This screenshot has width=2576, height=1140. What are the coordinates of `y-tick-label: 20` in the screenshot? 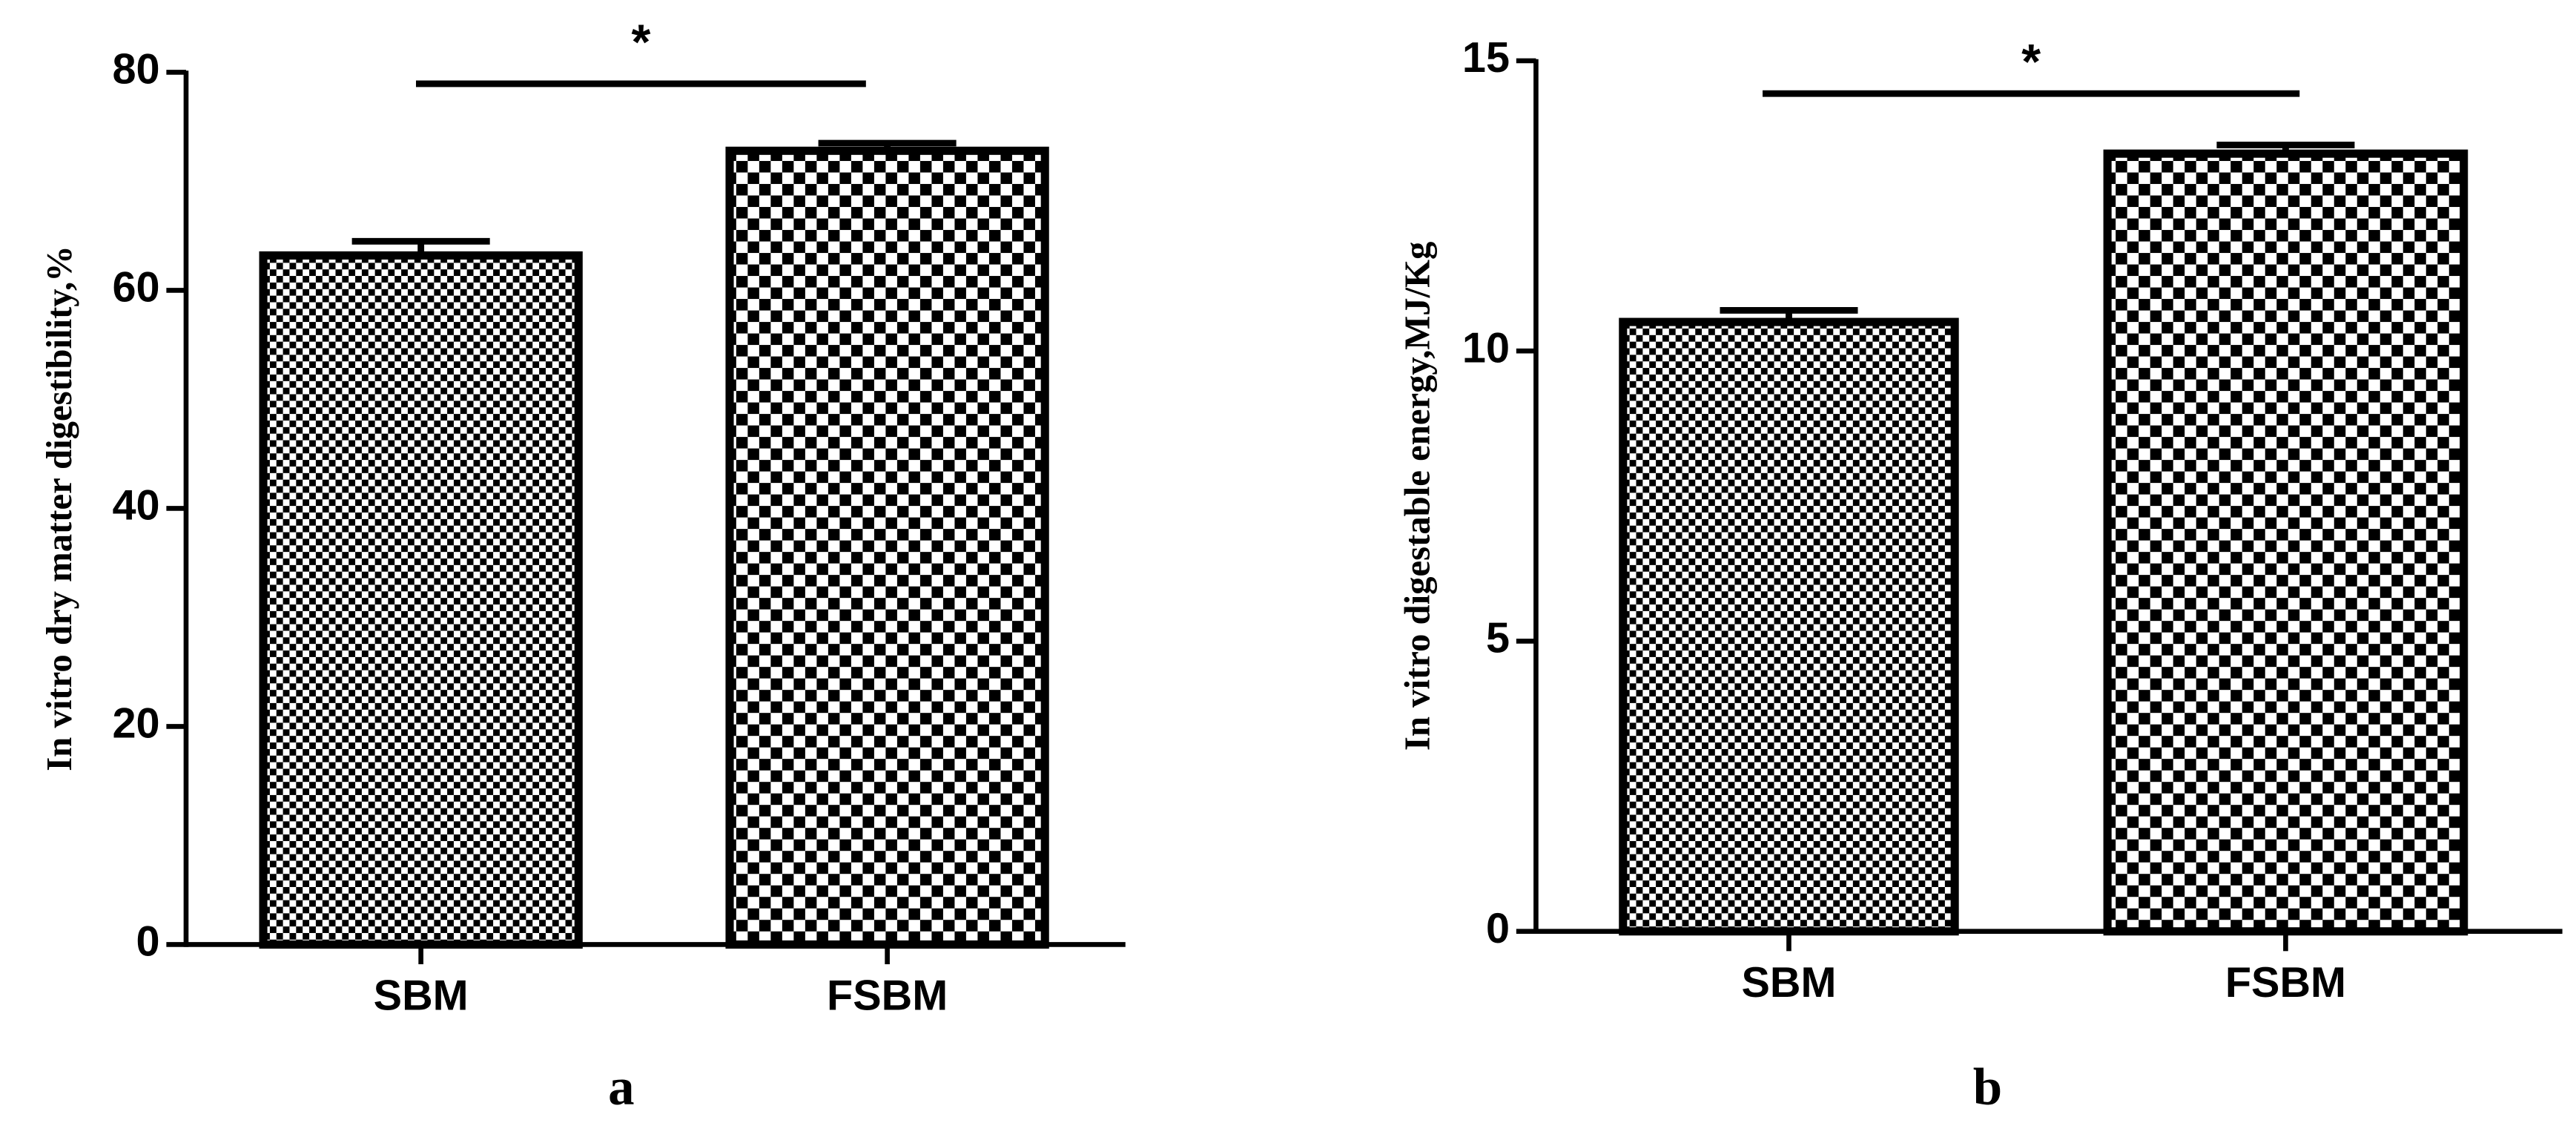 It's located at (135, 724).